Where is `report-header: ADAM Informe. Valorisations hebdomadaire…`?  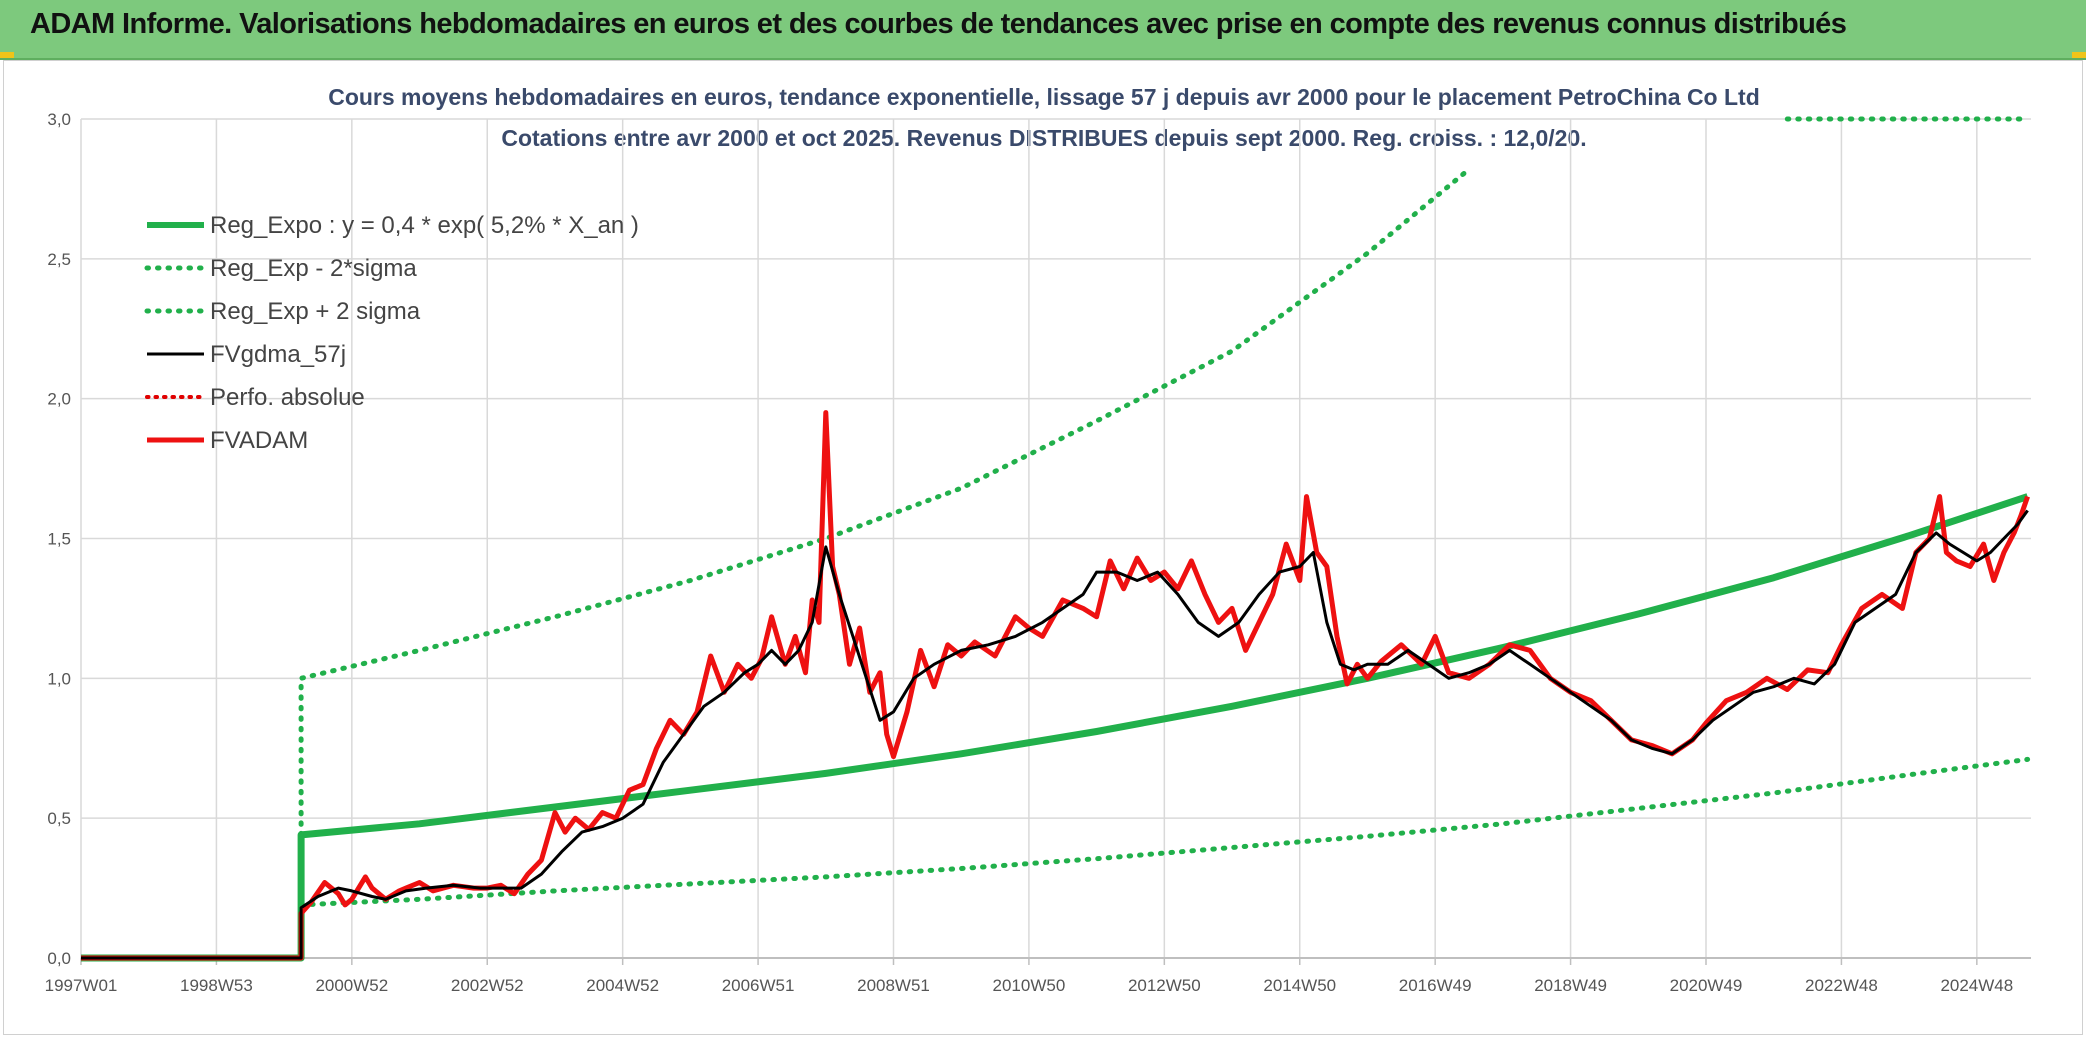 report-header: ADAM Informe. Valorisations hebdomadaire… is located at coordinates (1043, 30).